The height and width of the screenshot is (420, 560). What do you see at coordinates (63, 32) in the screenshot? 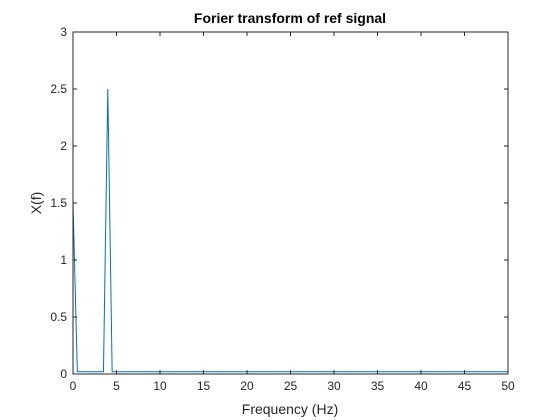
I see `y-tick-label: 3` at bounding box center [63, 32].